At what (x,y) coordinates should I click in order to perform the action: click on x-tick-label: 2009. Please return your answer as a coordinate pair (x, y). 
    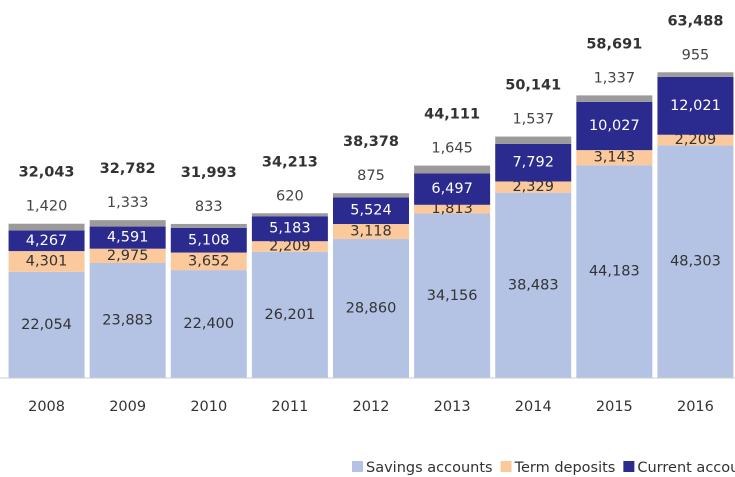
    Looking at the image, I should click on (127, 407).